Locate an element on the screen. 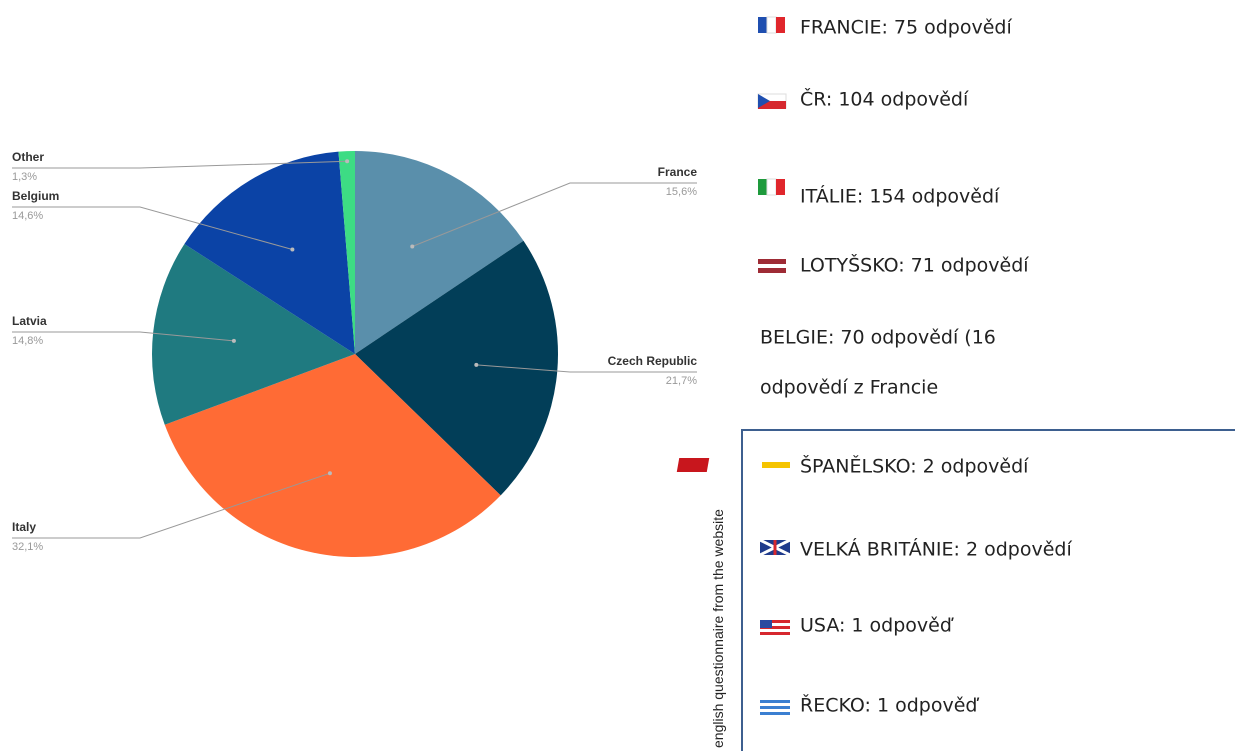  value-label: 14,8% is located at coordinates (27, 341).